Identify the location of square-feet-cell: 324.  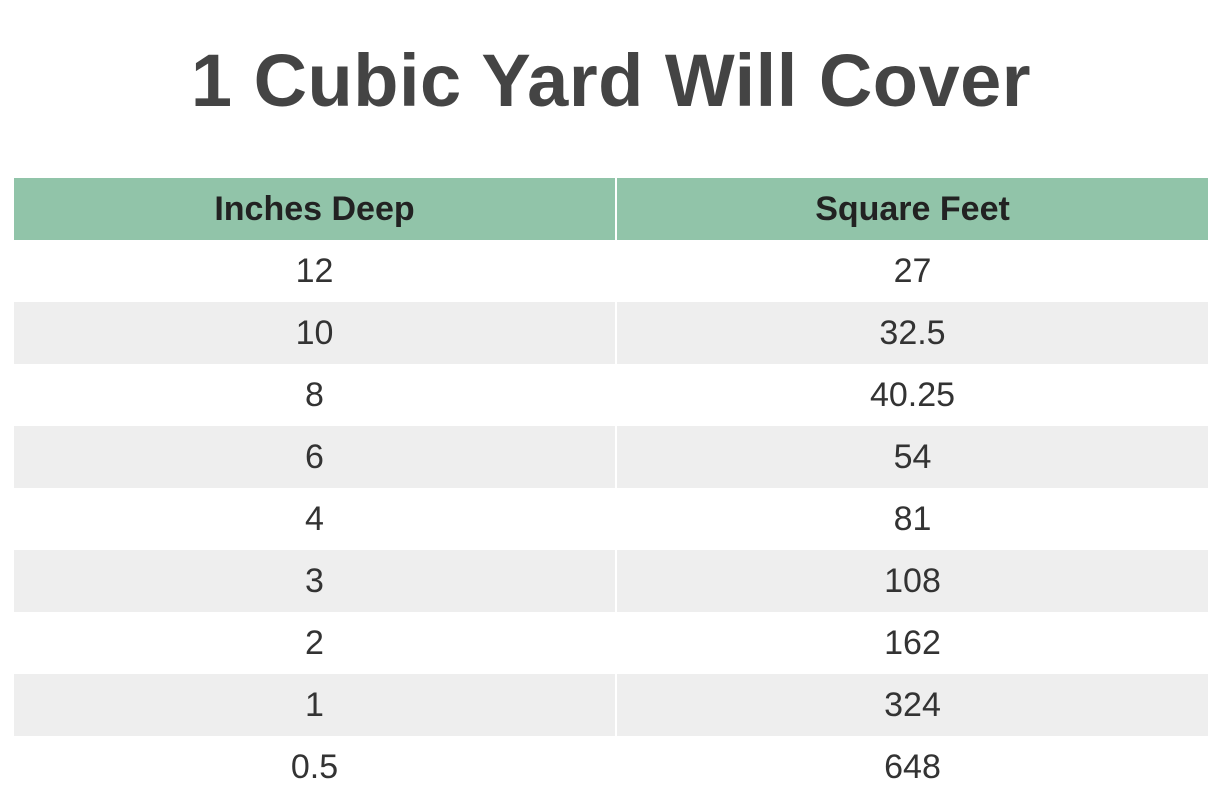
(911, 705).